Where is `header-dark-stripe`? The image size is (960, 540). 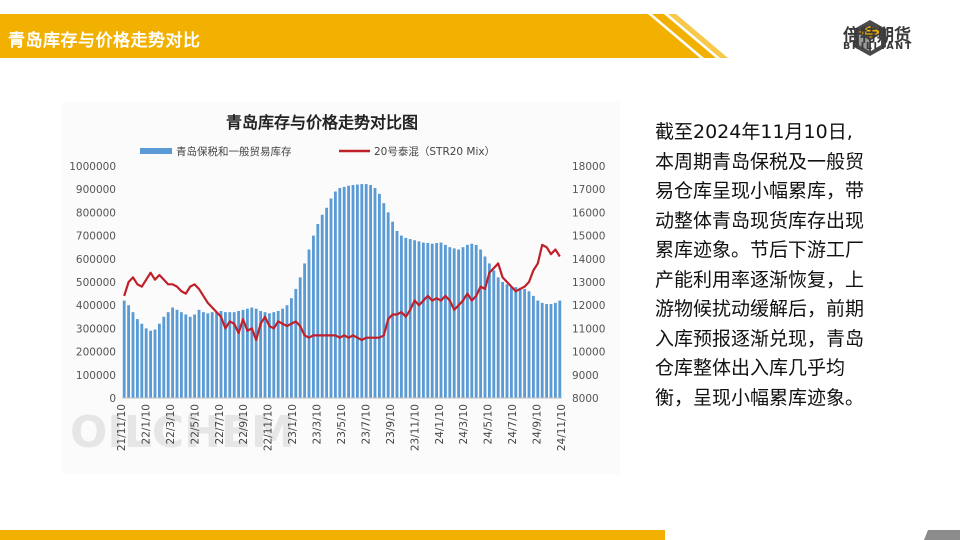
header-dark-stripe is located at coordinates (684, 36).